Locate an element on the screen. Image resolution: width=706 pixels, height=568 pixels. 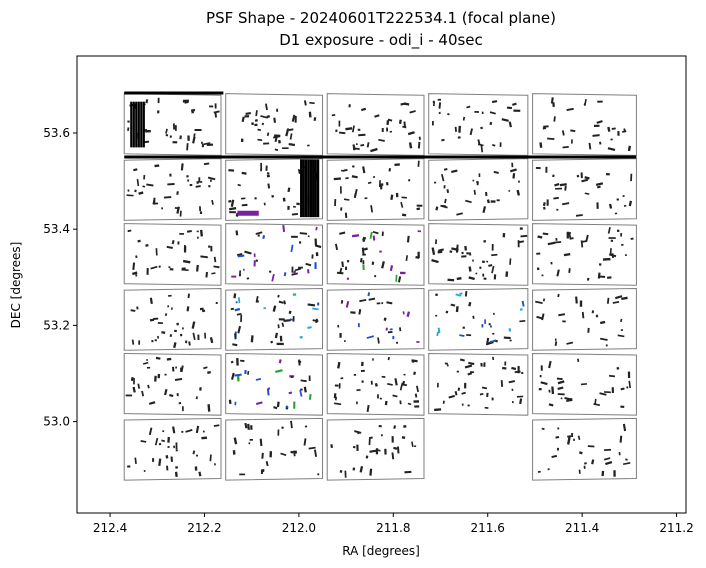
y-tick-label: 53.0 is located at coordinates (56, 422).